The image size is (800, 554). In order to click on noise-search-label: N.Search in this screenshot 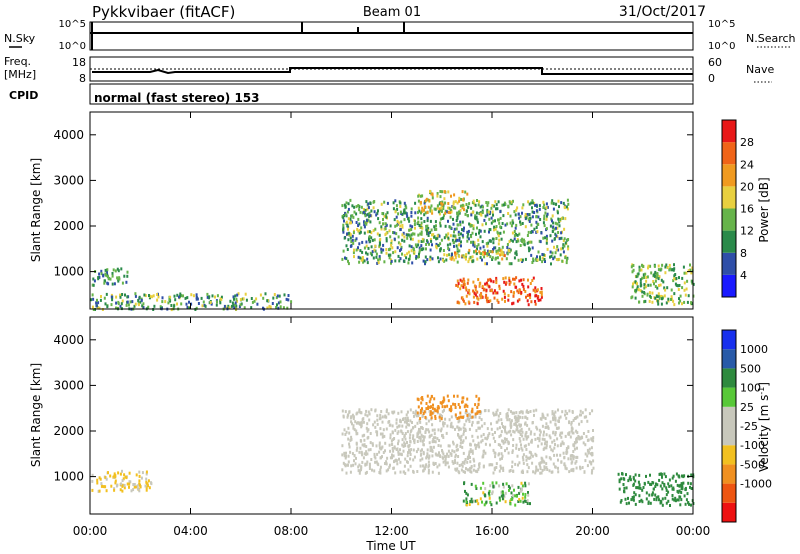, I will do `click(771, 38)`.